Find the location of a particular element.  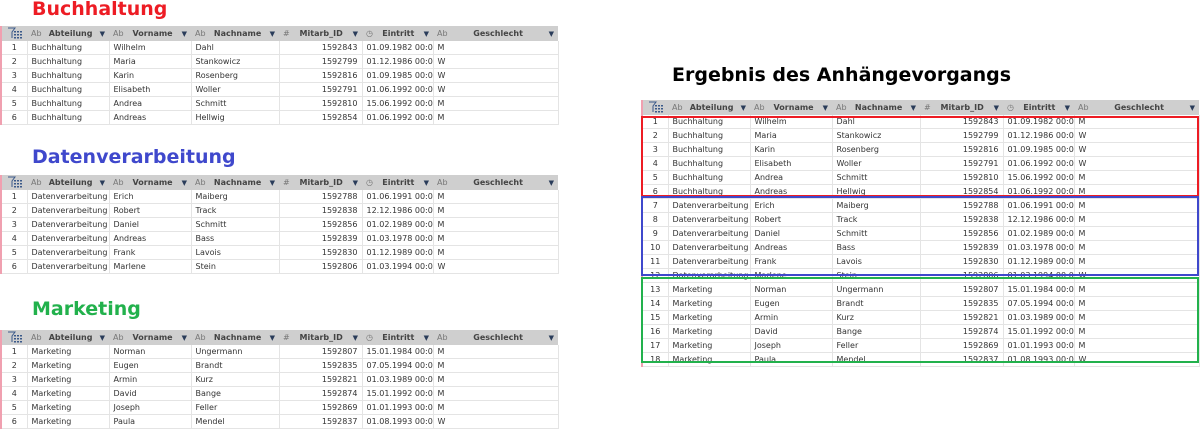

cell-mitarb-id: 1592874 is located at coordinates (321, 393).